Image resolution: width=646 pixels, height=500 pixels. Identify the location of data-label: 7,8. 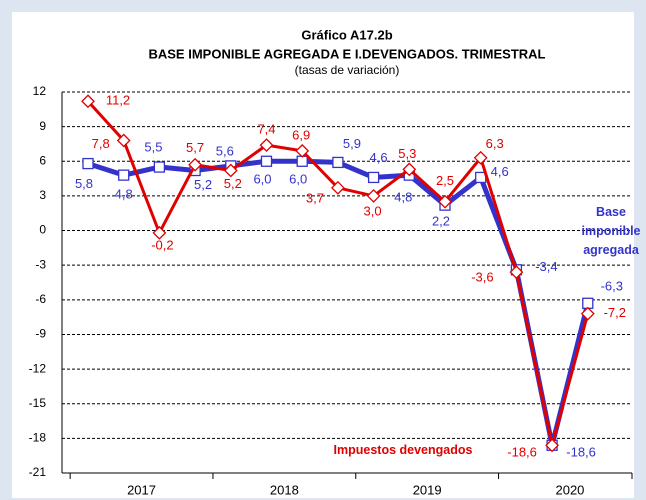
(101, 143).